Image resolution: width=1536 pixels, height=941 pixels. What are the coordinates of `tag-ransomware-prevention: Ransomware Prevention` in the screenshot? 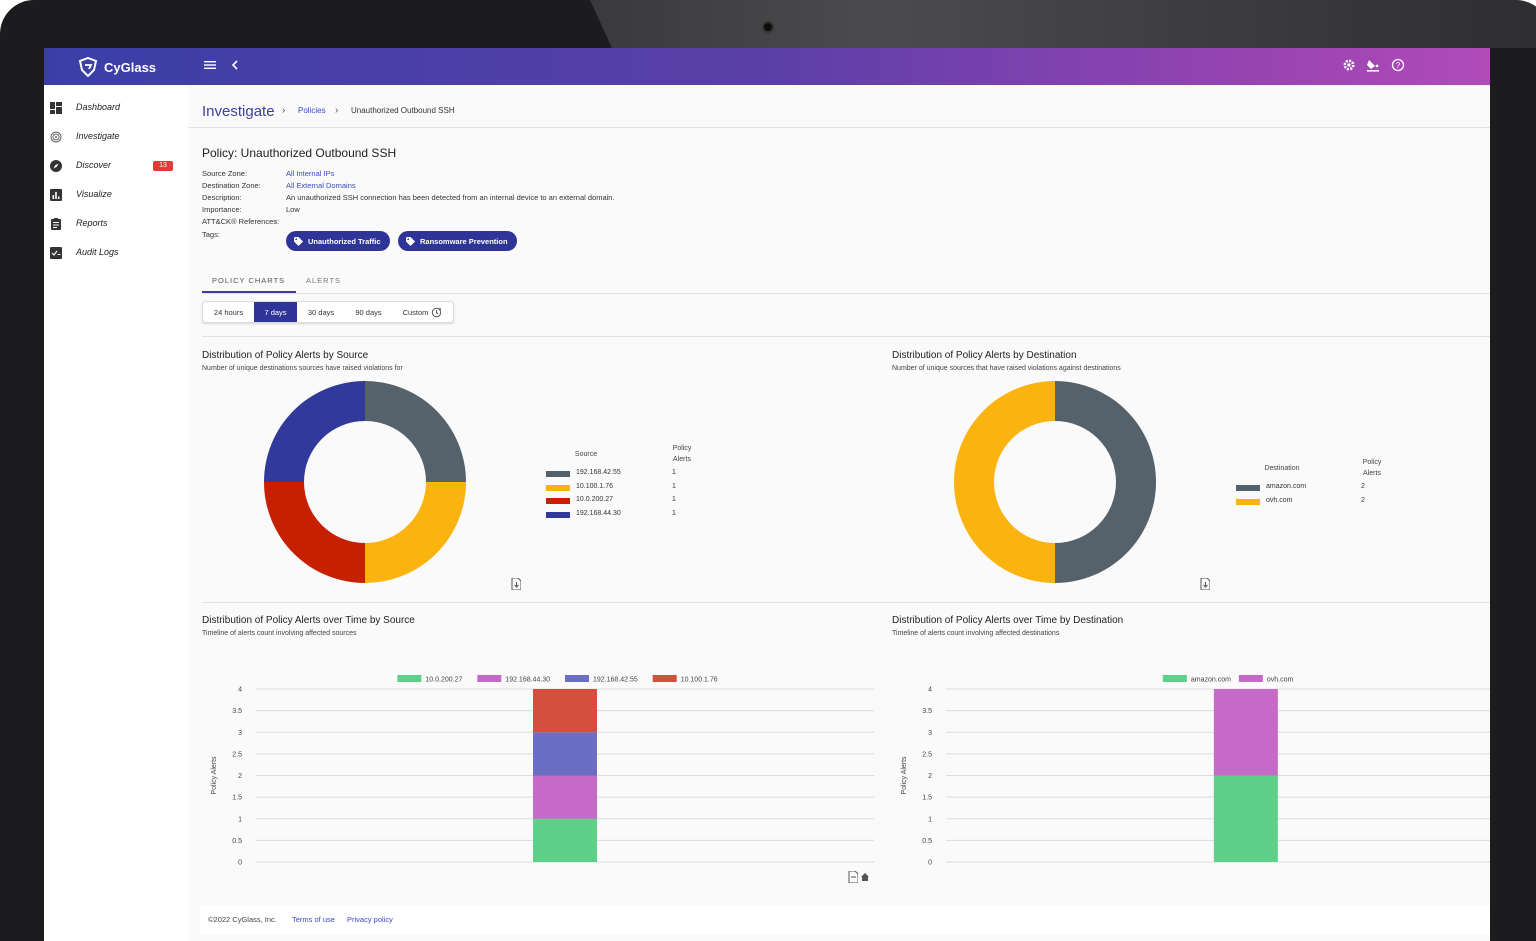 It's located at (457, 241).